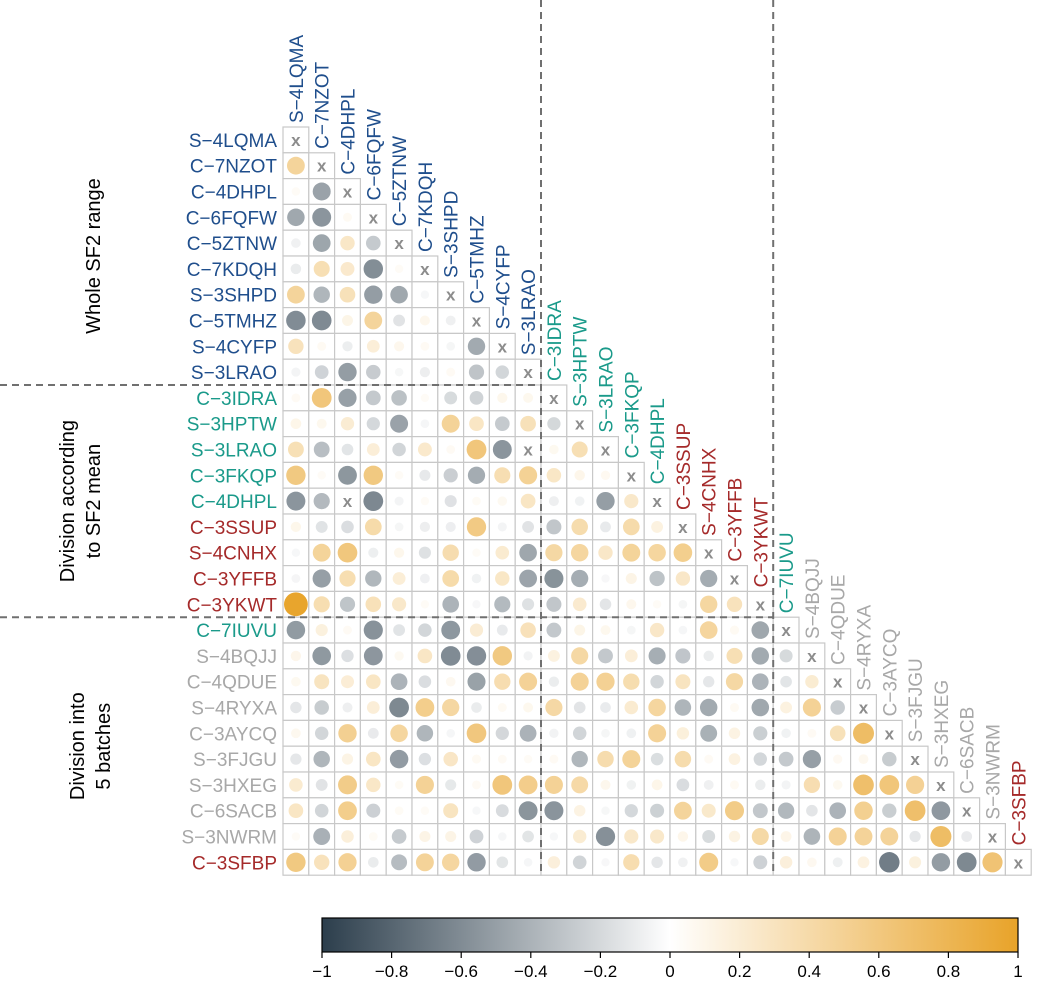  What do you see at coordinates (232, 244) in the screenshot?
I see `row-label: C−5ZTNW` at bounding box center [232, 244].